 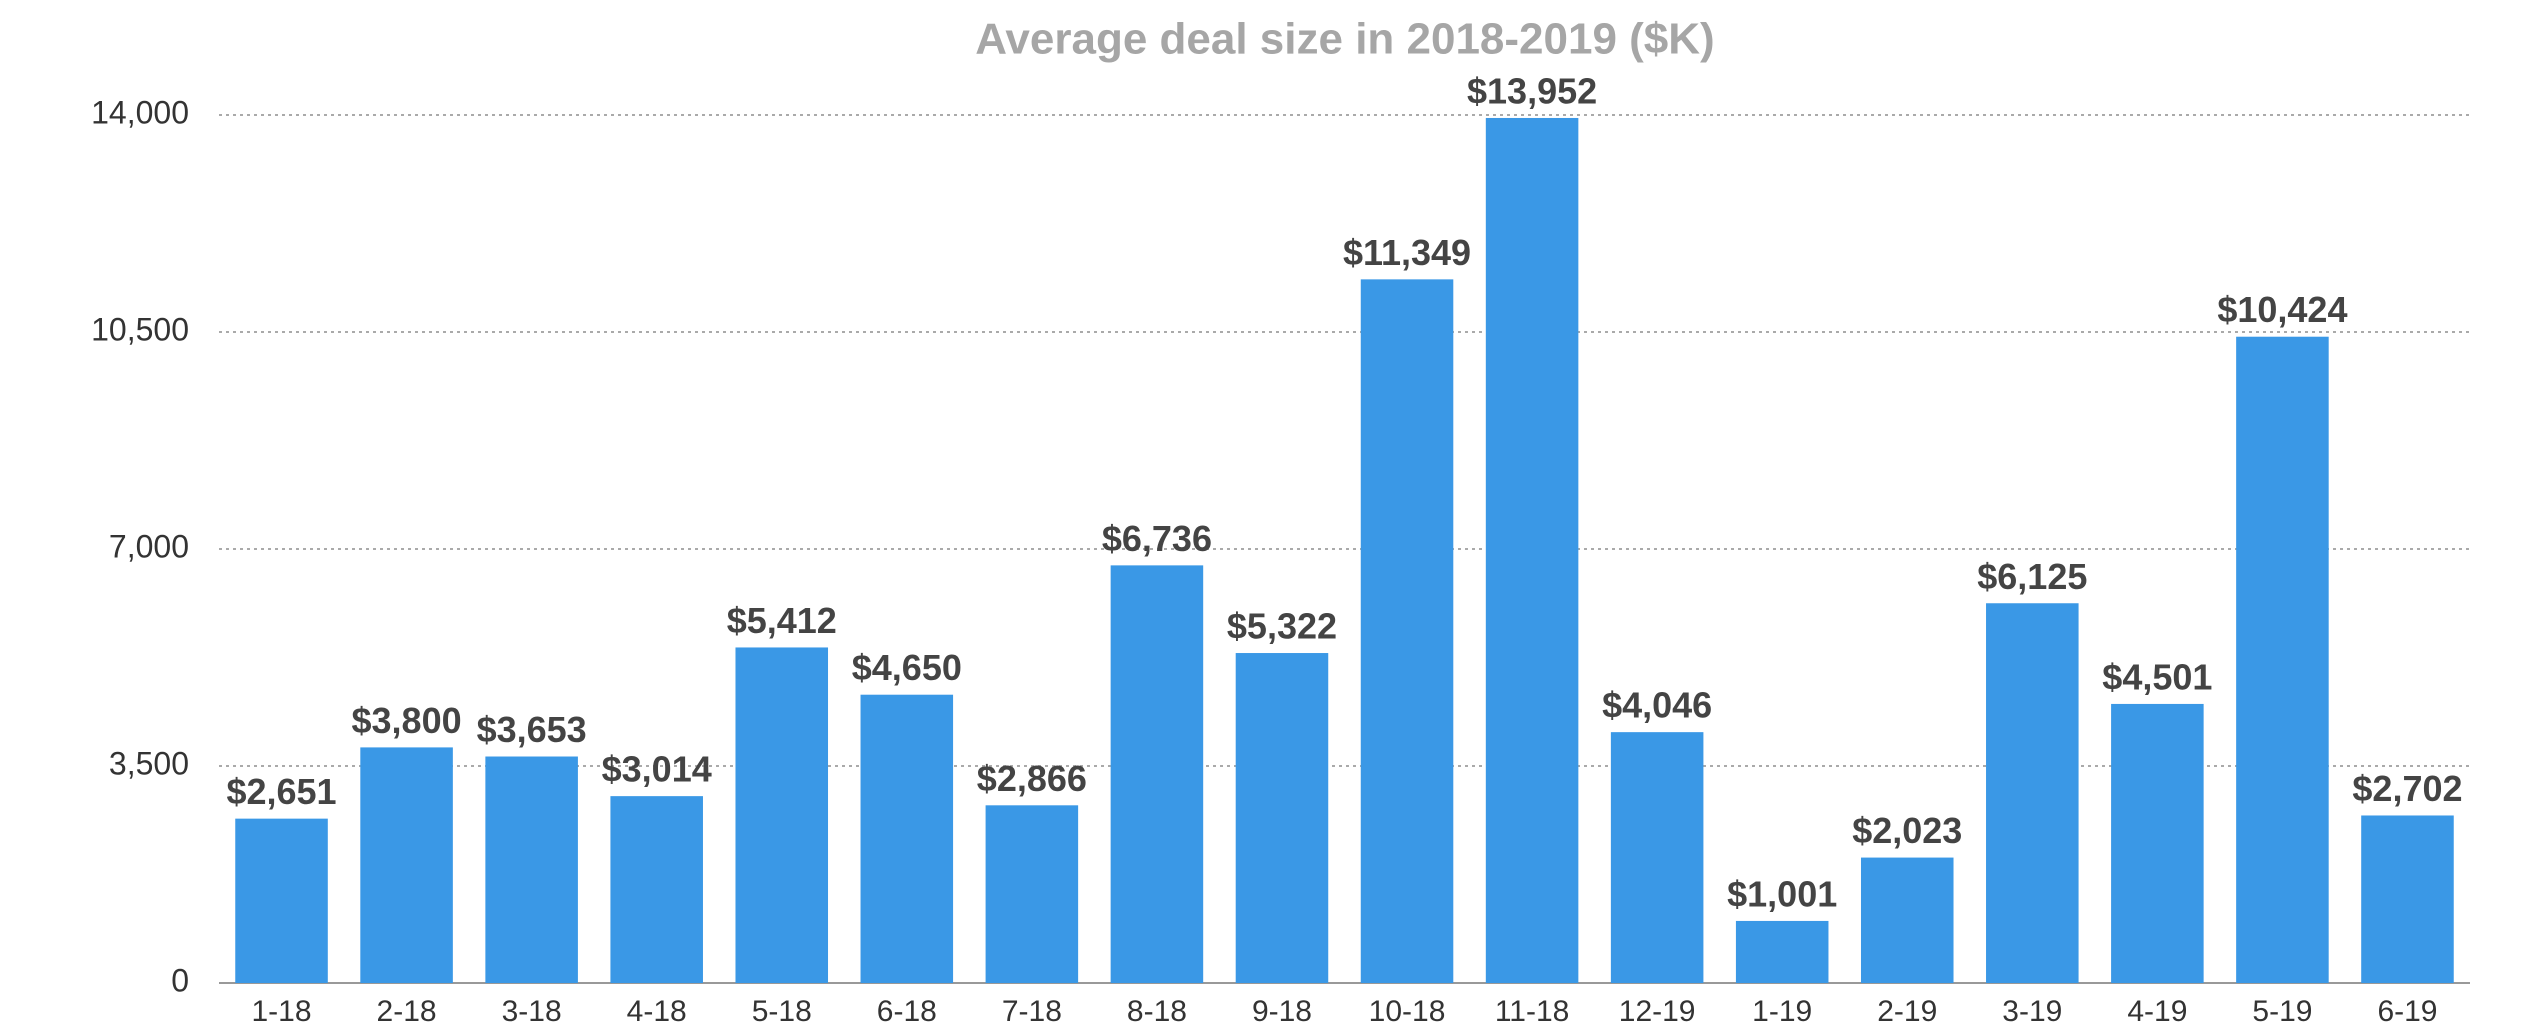 I want to click on x-tick-label: 4-19, so click(x=2157, y=1011).